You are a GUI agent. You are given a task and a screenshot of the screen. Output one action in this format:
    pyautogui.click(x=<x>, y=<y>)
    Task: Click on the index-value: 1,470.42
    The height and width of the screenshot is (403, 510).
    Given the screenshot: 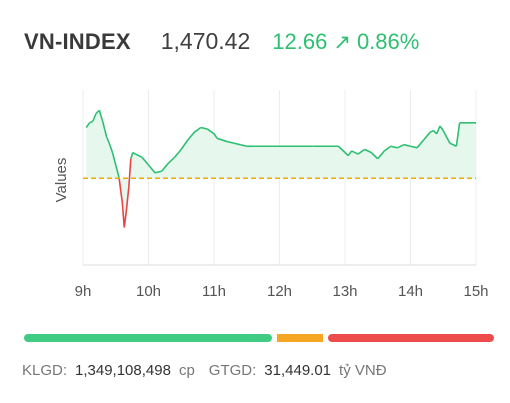 What is the action you would take?
    pyautogui.click(x=205, y=41)
    